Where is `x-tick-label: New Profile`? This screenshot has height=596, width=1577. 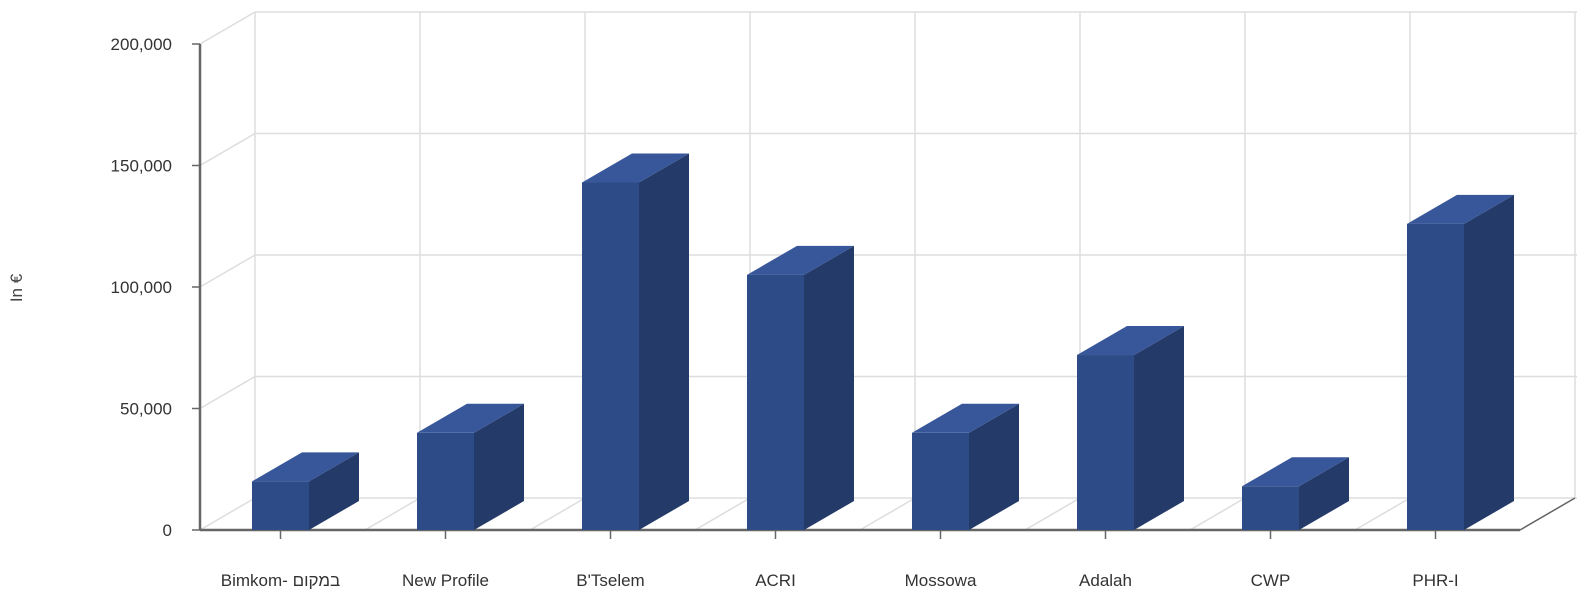
x-tick-label: New Profile is located at coordinates (445, 580).